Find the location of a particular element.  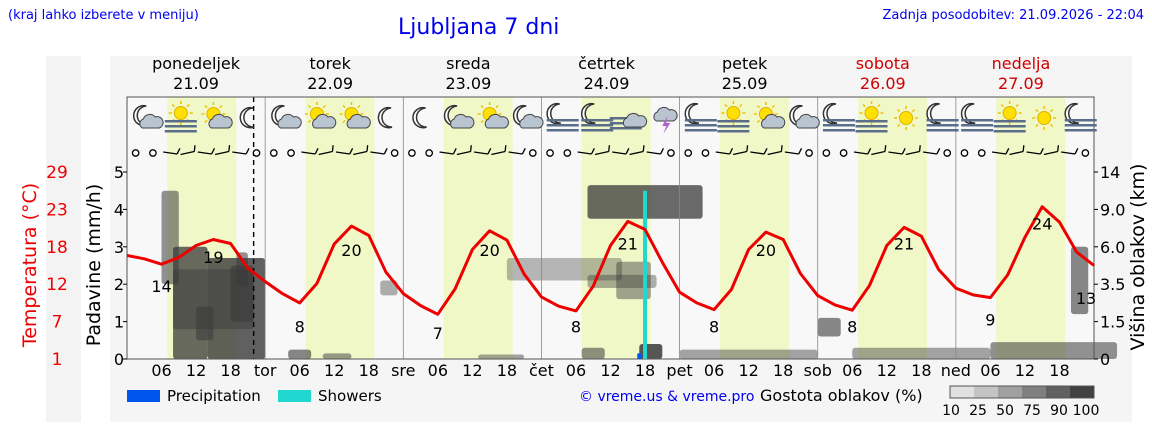

left-panel is located at coordinates (63, 239).